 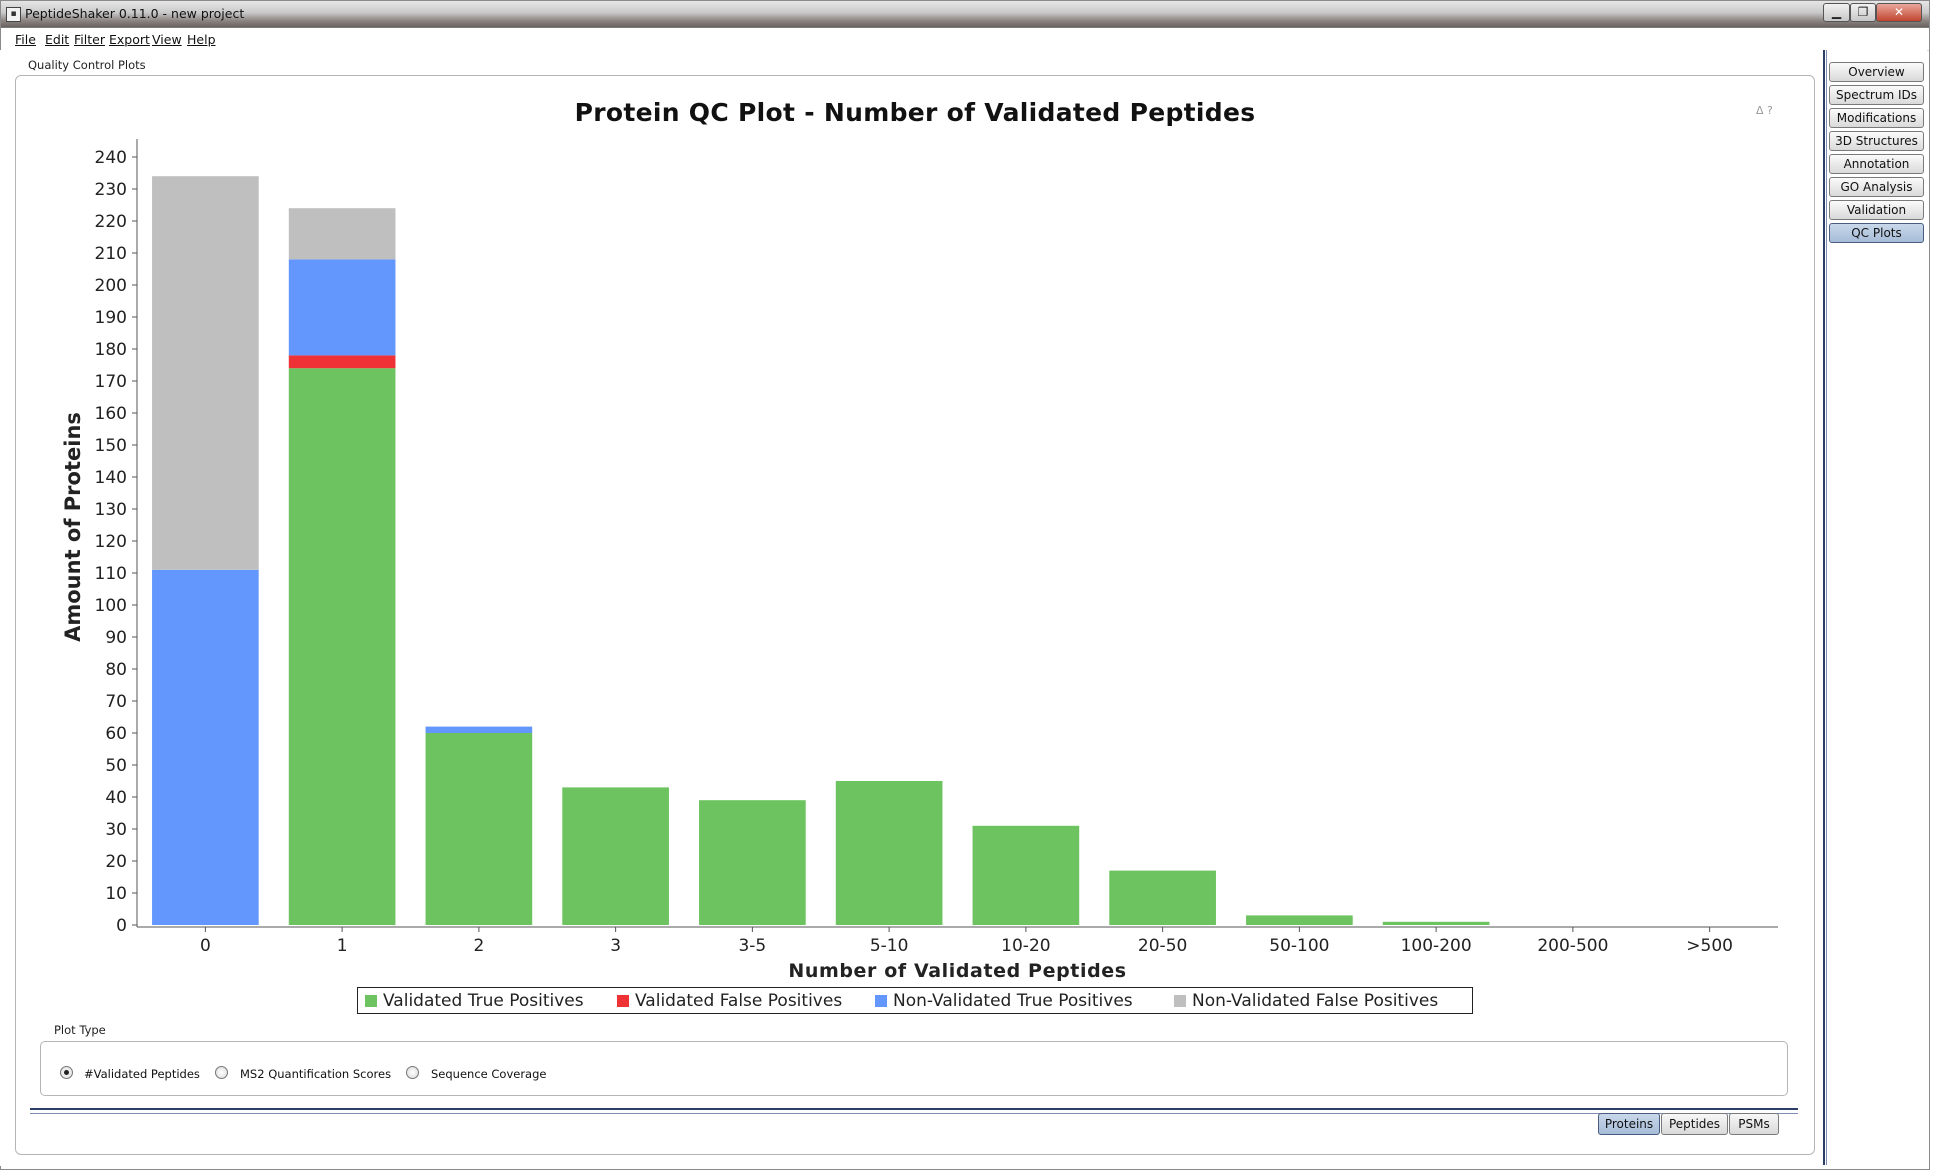 What do you see at coordinates (1162, 946) in the screenshot?
I see `x-tick-label: 20-50` at bounding box center [1162, 946].